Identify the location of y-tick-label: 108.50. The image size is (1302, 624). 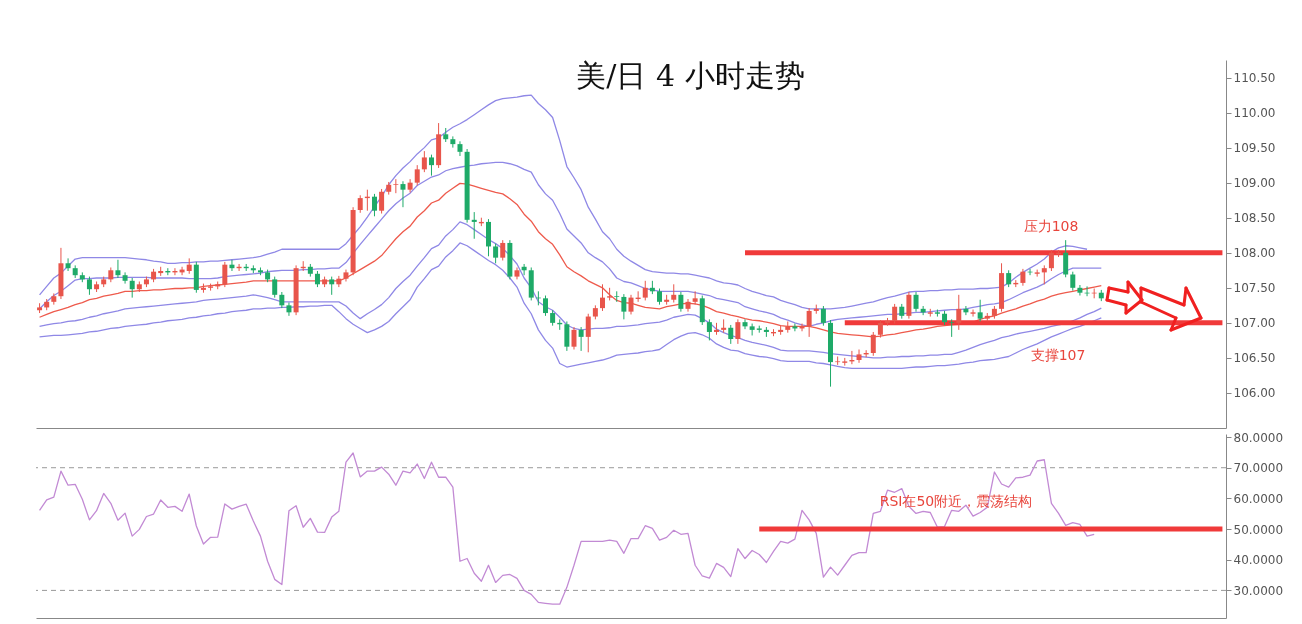
(1254, 218).